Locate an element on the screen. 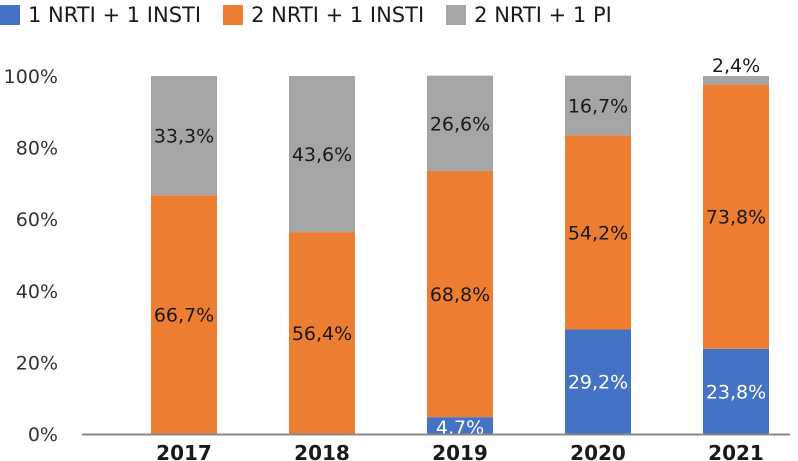 The width and height of the screenshot is (798, 461). legend-item-2nrti-1insti: 2 NRTI + 1 INSTI is located at coordinates (323, 15).